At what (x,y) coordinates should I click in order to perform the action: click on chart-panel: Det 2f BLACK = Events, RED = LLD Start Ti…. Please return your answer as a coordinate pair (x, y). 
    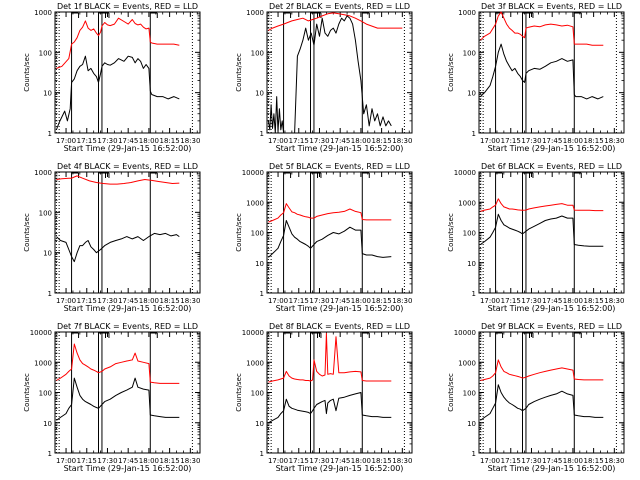
    Looking at the image, I should click on (324, 77).